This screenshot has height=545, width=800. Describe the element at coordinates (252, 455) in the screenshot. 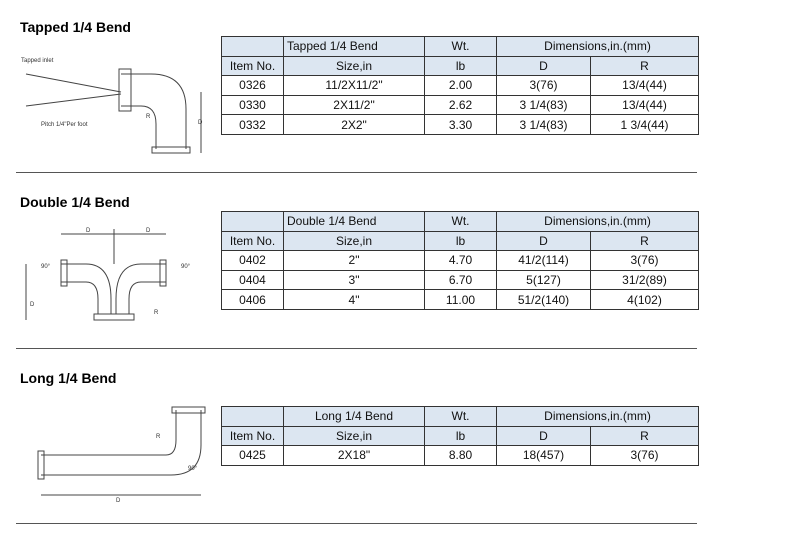

I see `table-cell: 0425` at that location.